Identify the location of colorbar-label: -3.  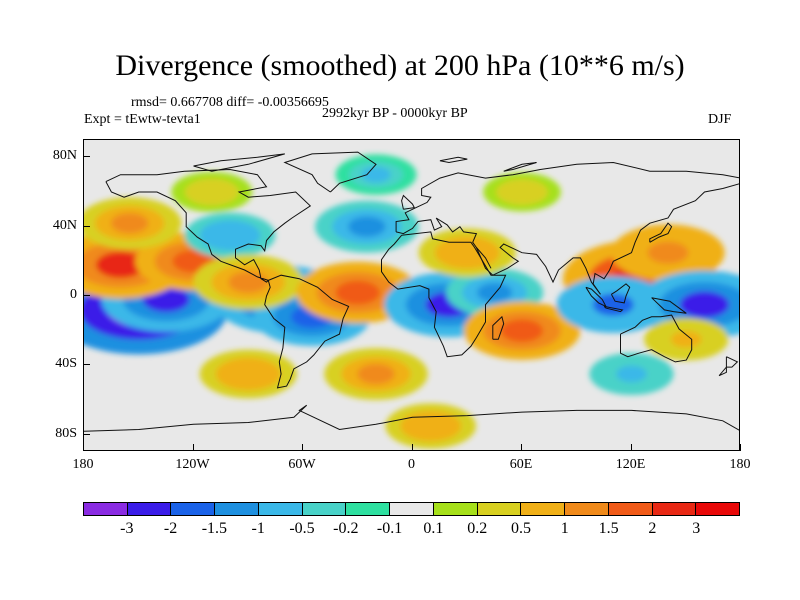
(127, 528).